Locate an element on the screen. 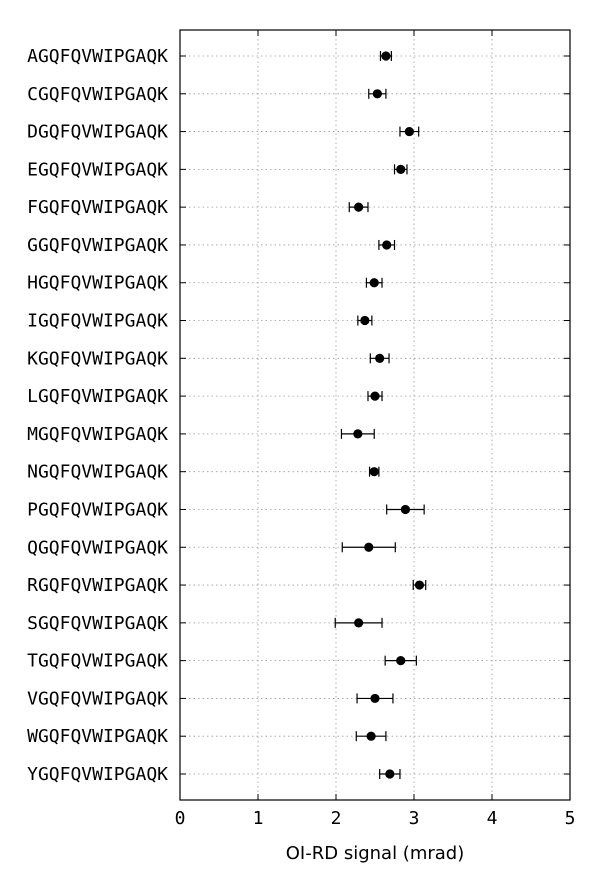 The width and height of the screenshot is (600, 880). y-tick-label: PGQFQVWIPGAQK is located at coordinates (97, 509).